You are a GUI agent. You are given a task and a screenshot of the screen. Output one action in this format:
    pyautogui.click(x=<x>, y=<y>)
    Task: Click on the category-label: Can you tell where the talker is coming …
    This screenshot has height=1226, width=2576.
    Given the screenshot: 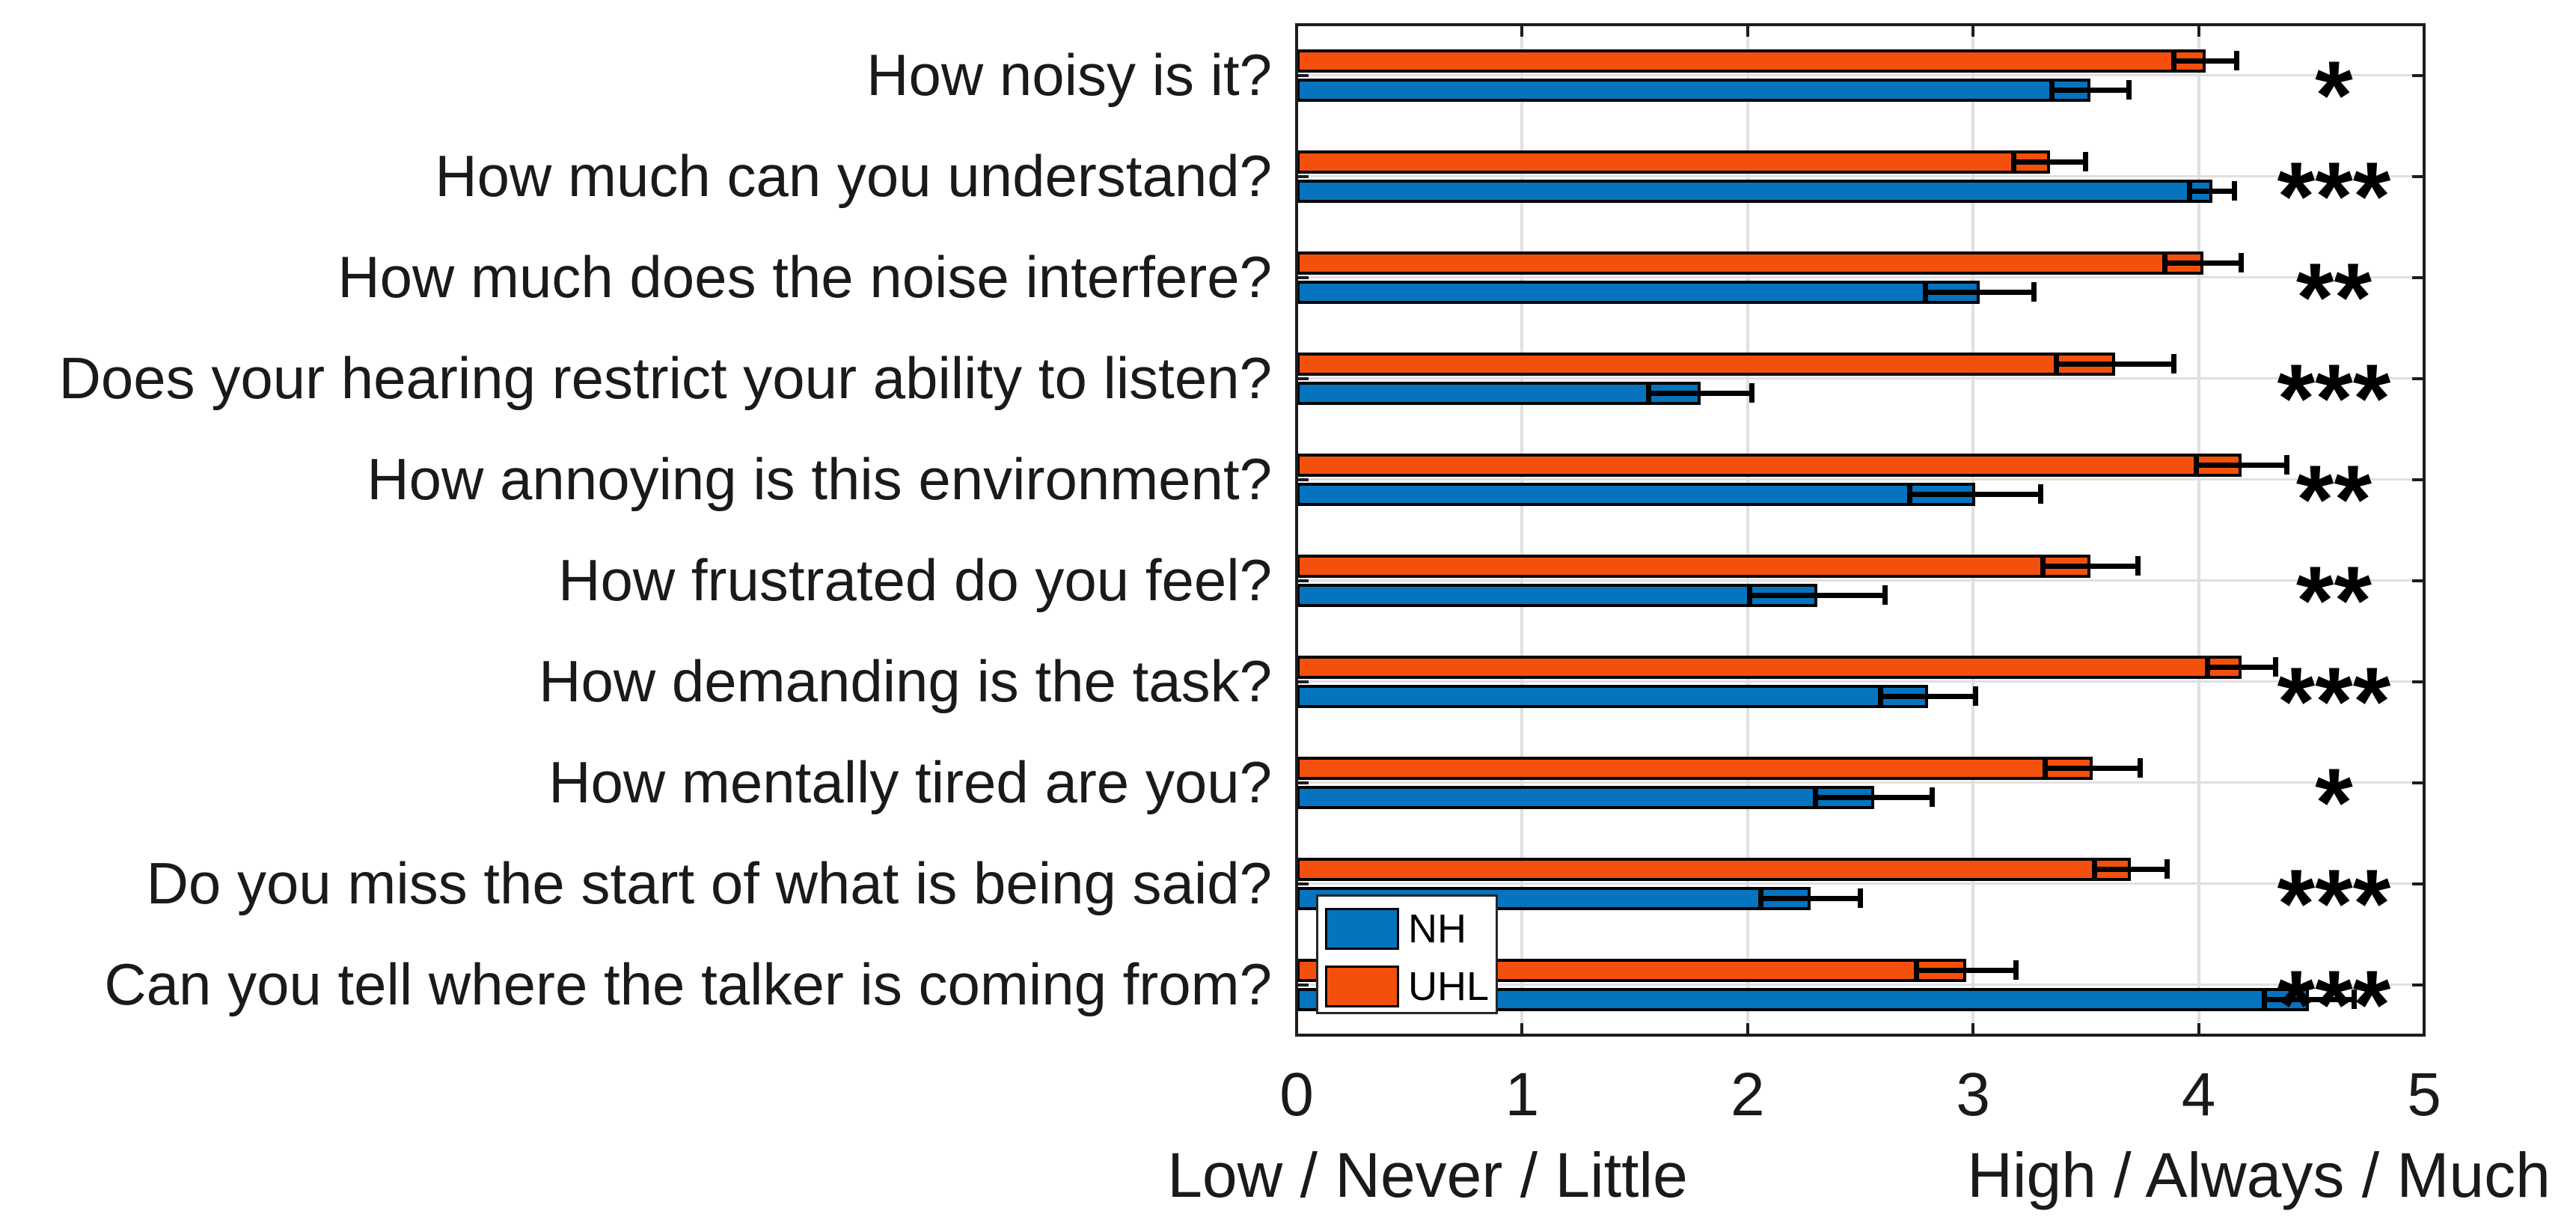 What is the action you would take?
    pyautogui.click(x=688, y=984)
    